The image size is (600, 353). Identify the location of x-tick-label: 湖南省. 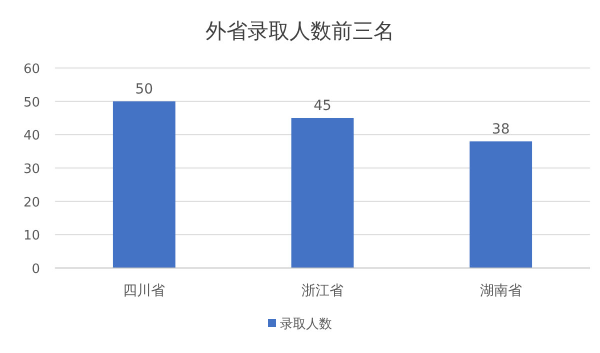
(501, 291).